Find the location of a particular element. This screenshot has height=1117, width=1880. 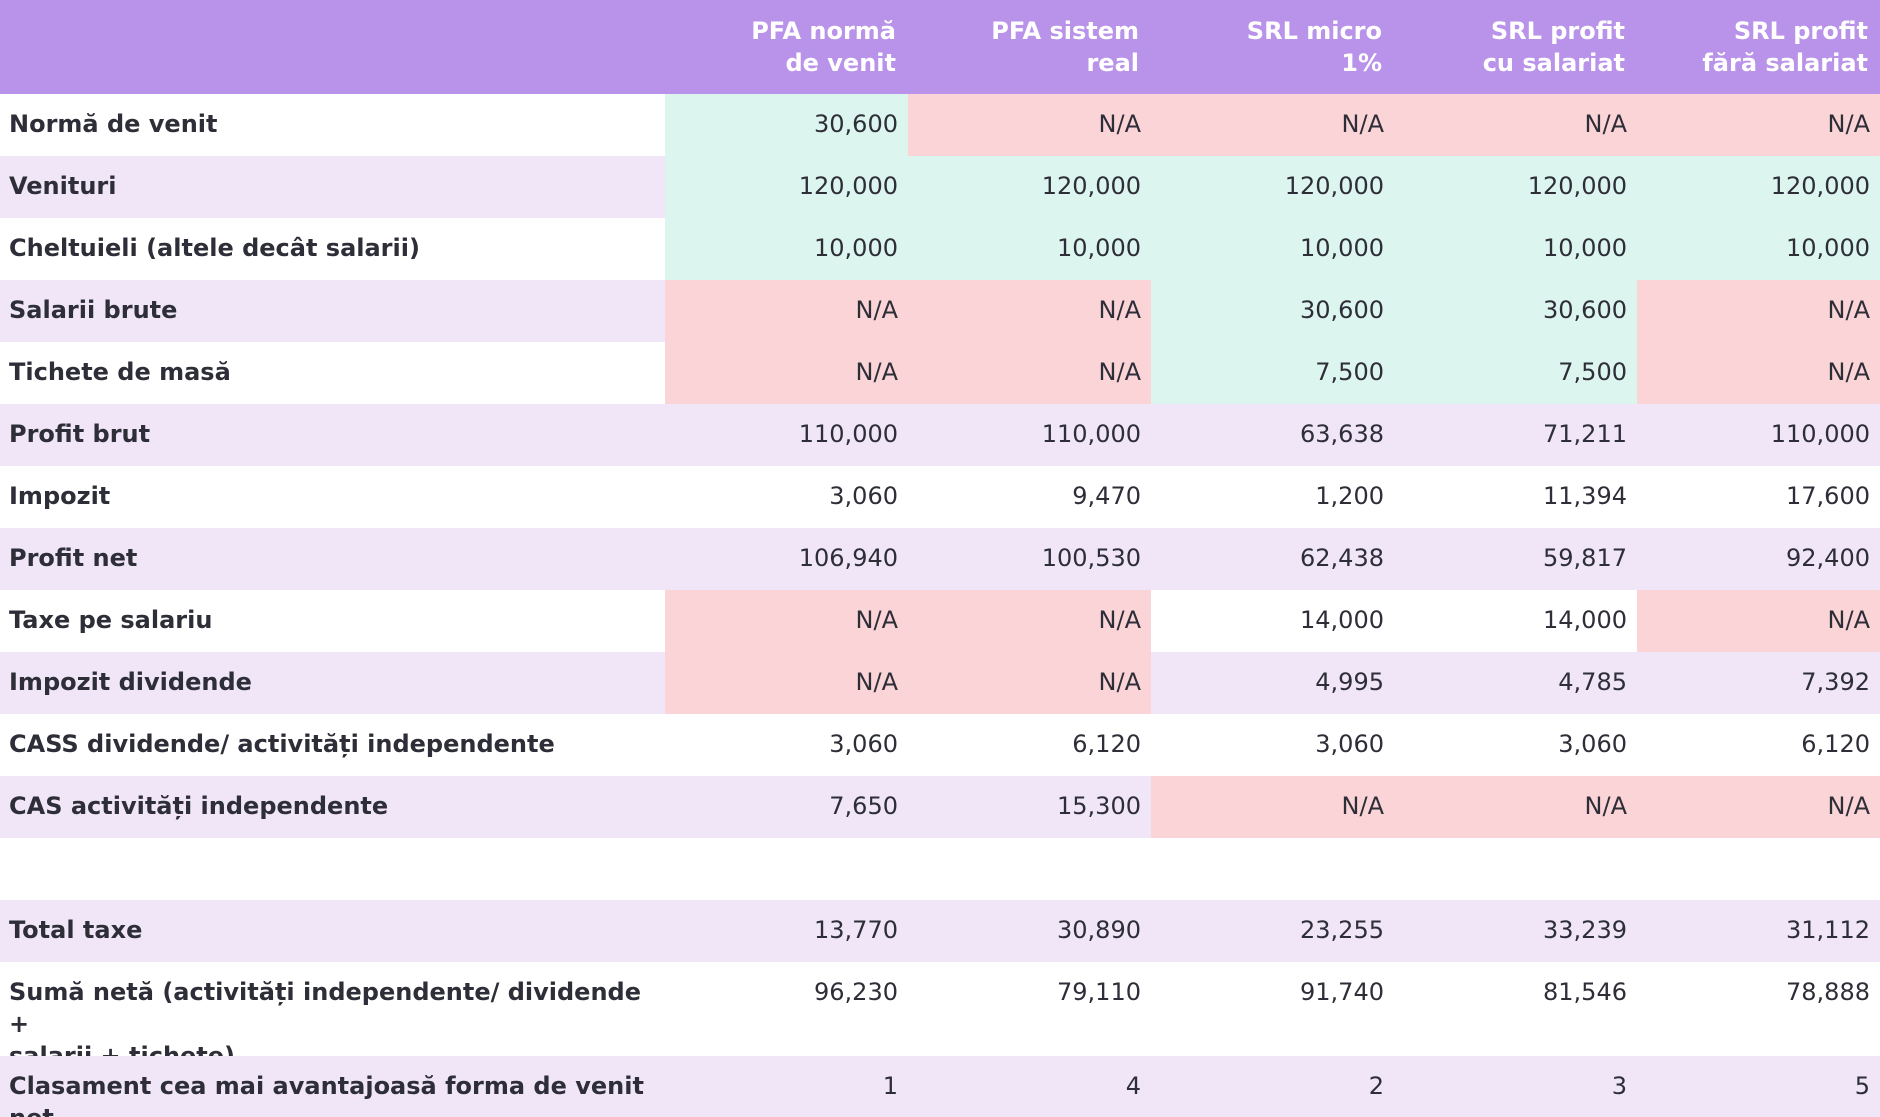

table-cell-srl-profit-cu-salariat: 10,000 is located at coordinates (1515, 249).